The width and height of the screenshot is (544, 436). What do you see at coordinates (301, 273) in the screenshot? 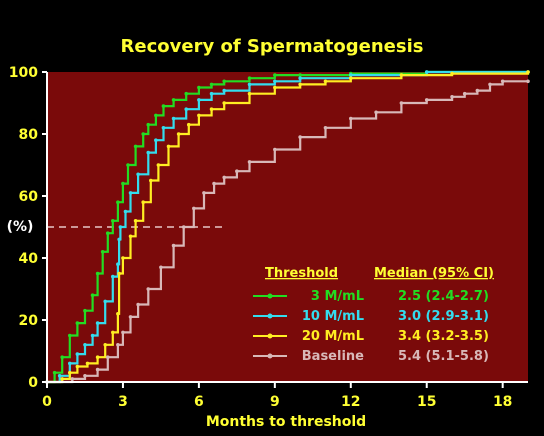
I see `legend-header-threshold: Threshold` at bounding box center [301, 273].